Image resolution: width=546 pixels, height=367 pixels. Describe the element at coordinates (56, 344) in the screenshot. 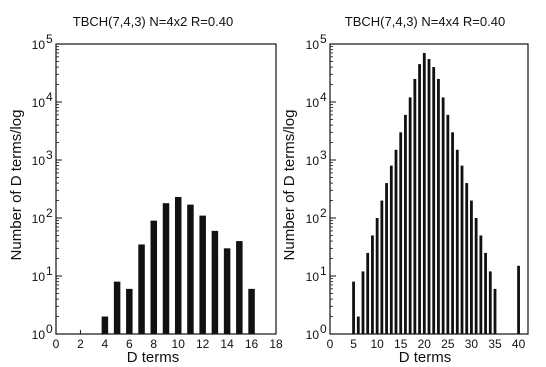

I see `xtick-label-left-0: 0` at that location.